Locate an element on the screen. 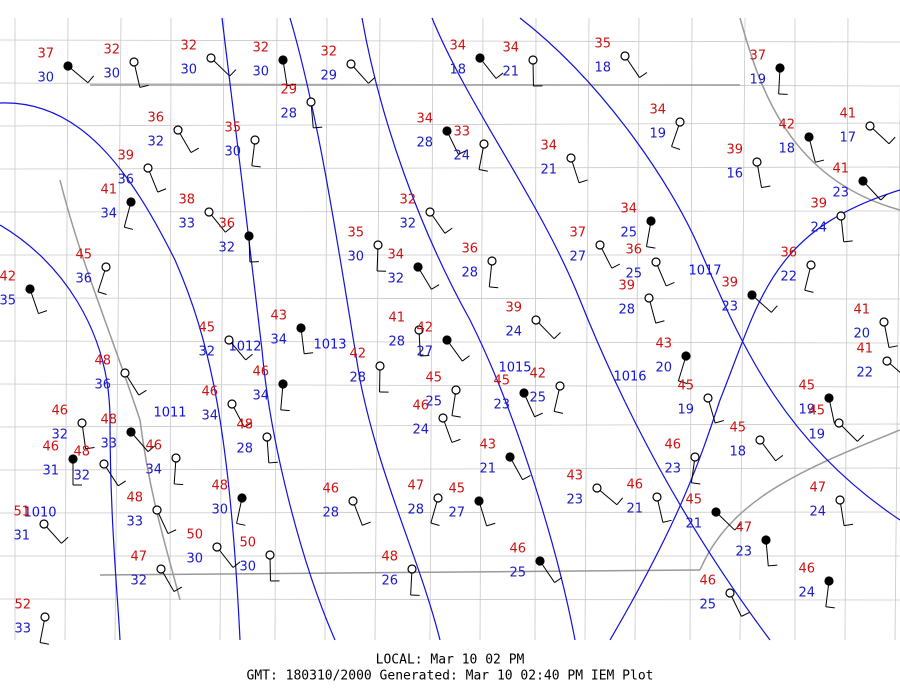  temperature: 50 is located at coordinates (247, 543).